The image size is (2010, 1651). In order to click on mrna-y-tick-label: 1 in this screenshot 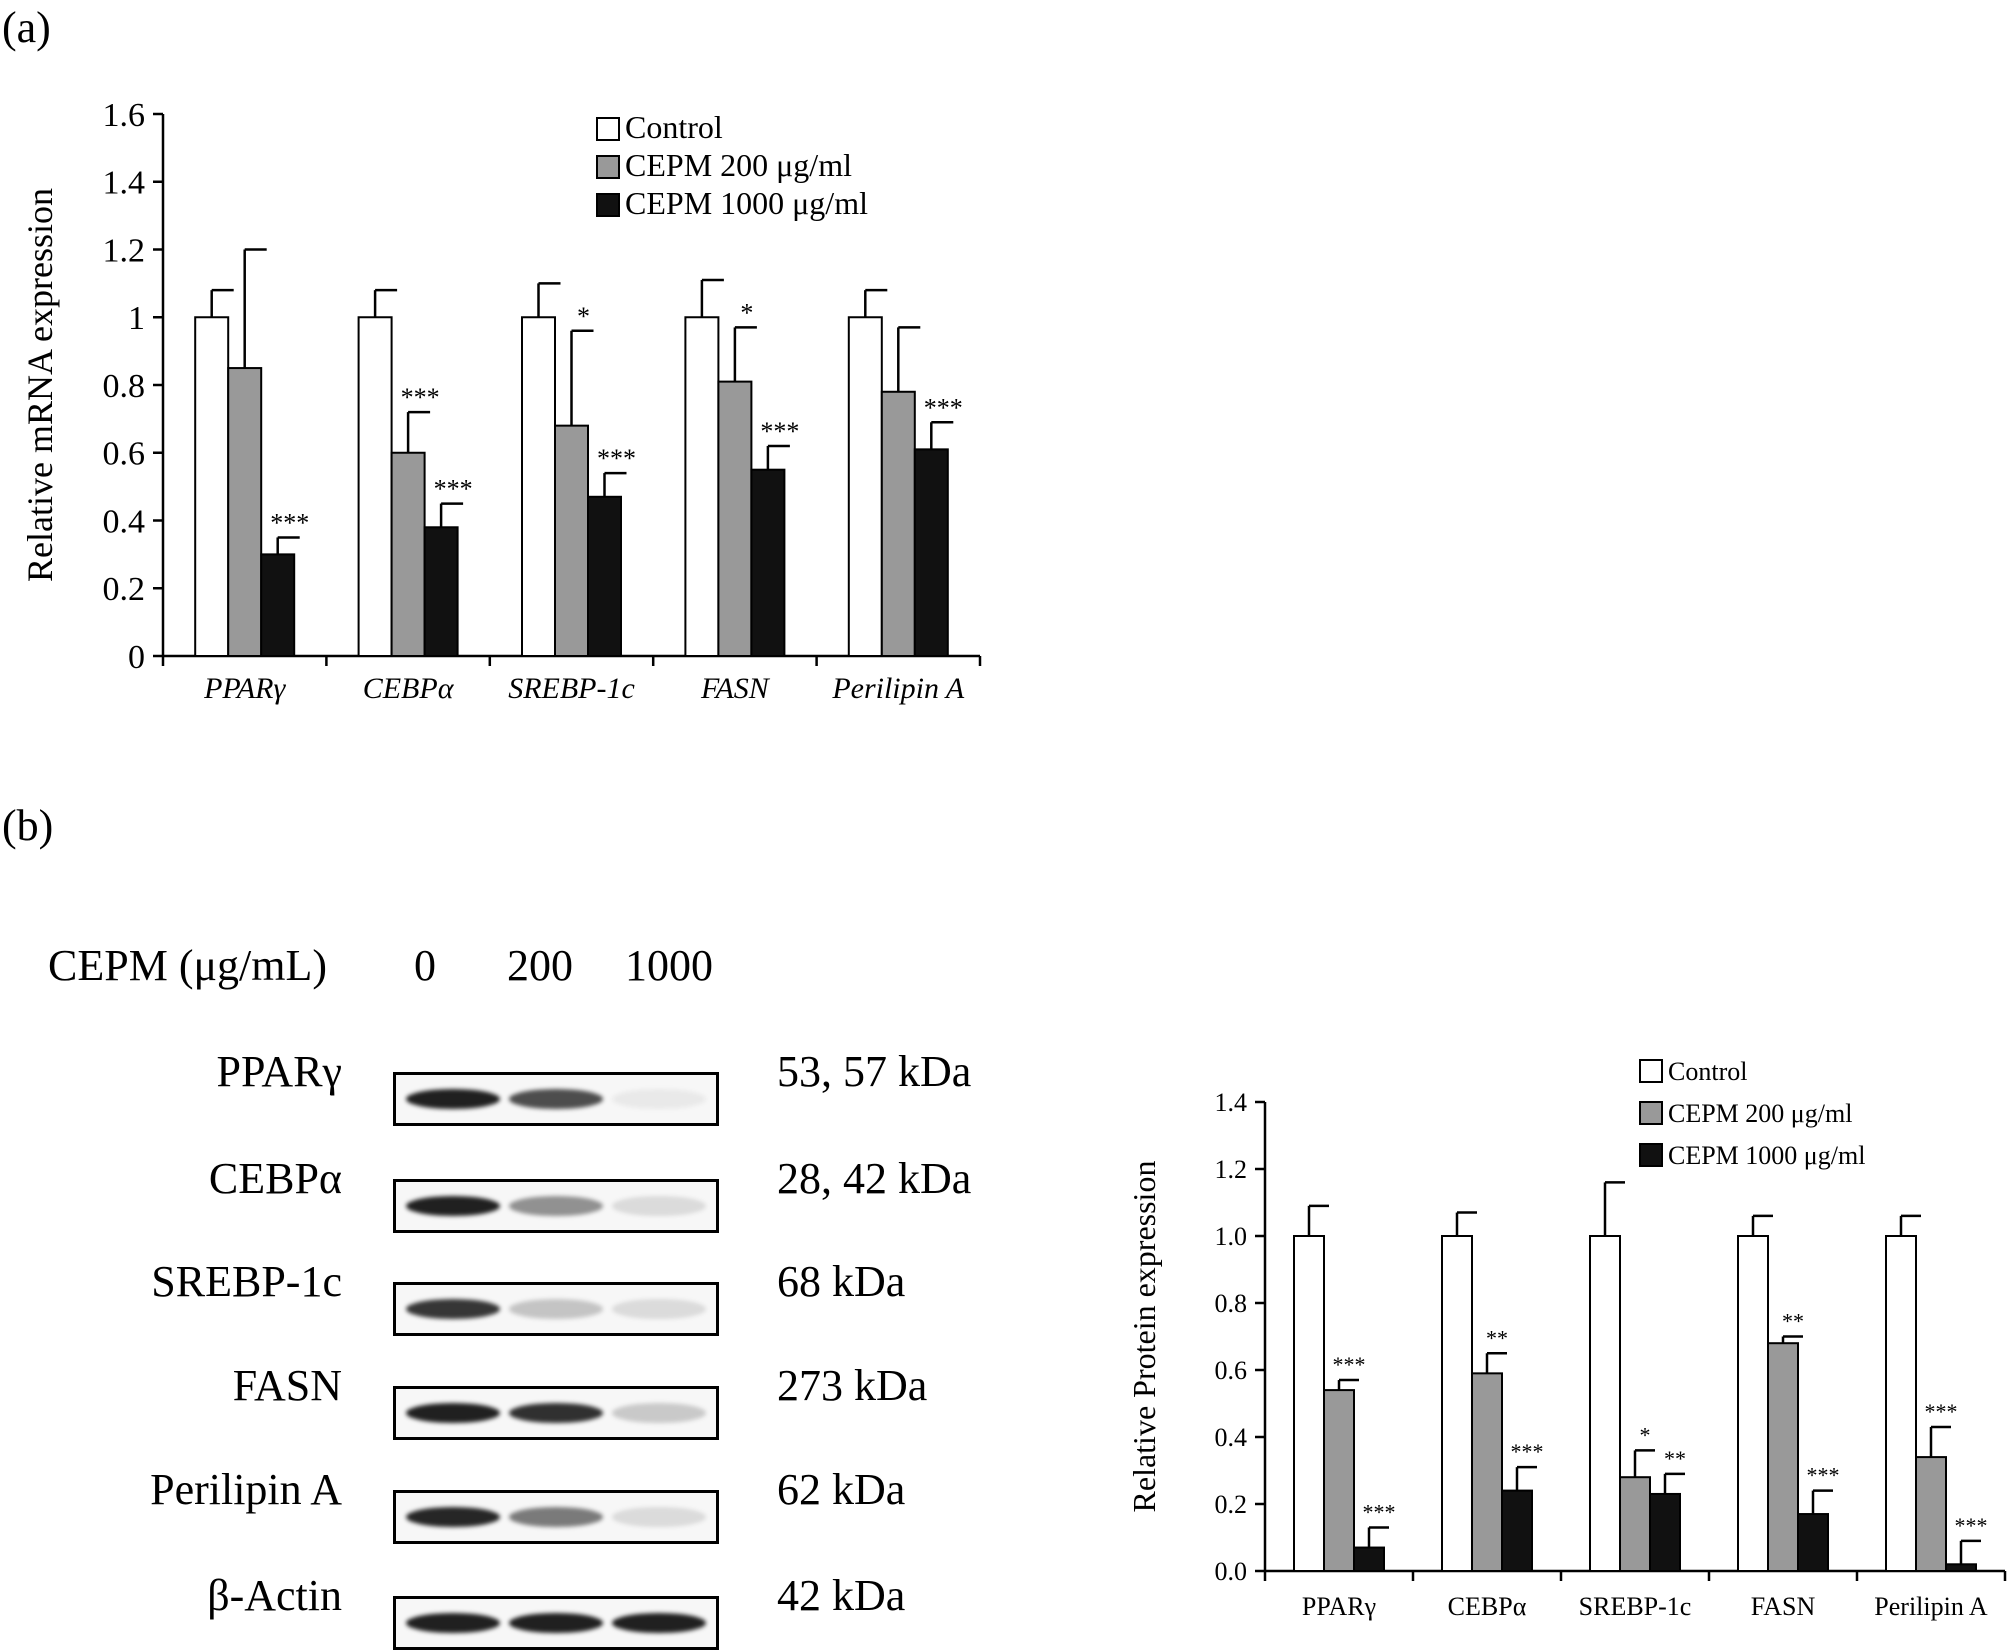, I will do `click(136, 318)`.